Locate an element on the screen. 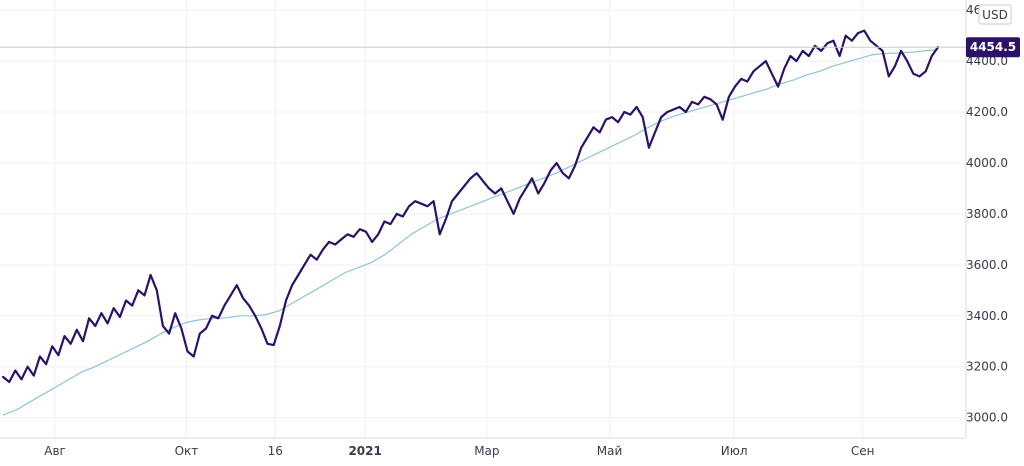  time-axis: Авг Окт 16 2021 Мар Май Июл Сен is located at coordinates (459, 451).